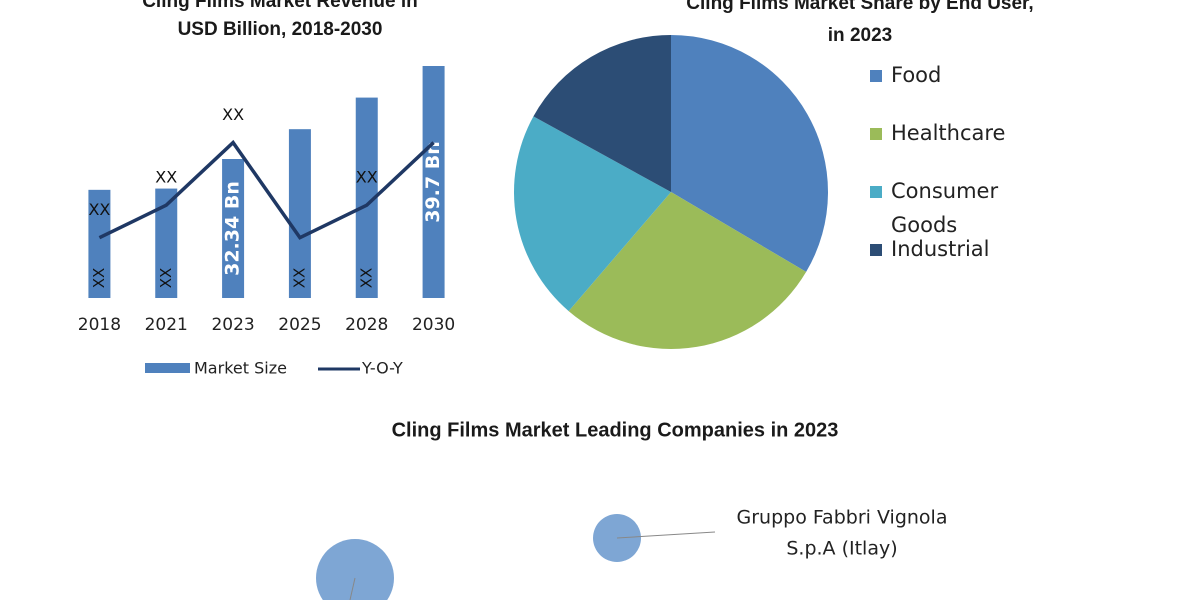  I want to click on bar-label: 39.7 Bn, so click(433, 182).